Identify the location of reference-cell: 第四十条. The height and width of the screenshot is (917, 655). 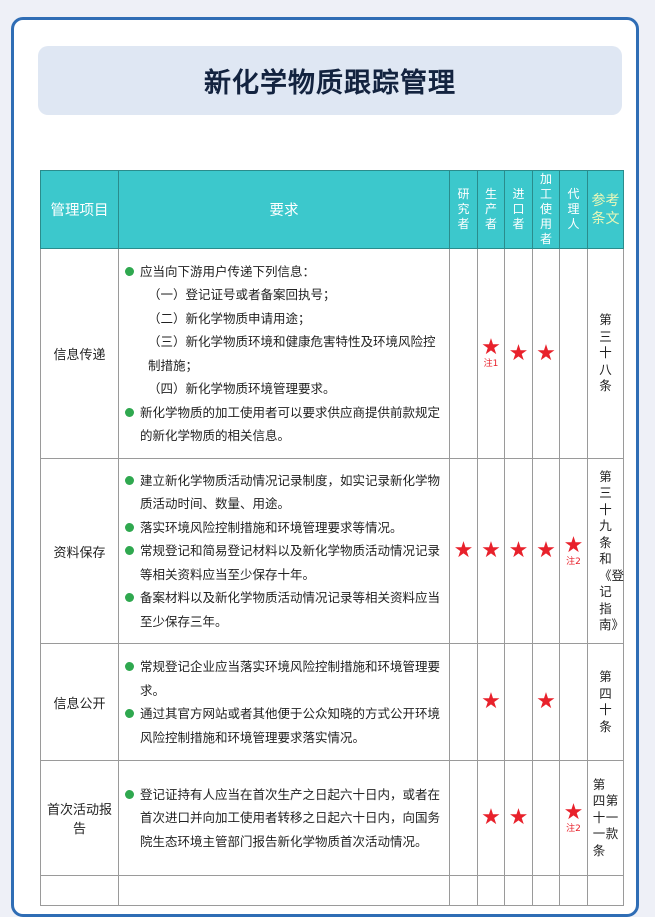
(605, 702).